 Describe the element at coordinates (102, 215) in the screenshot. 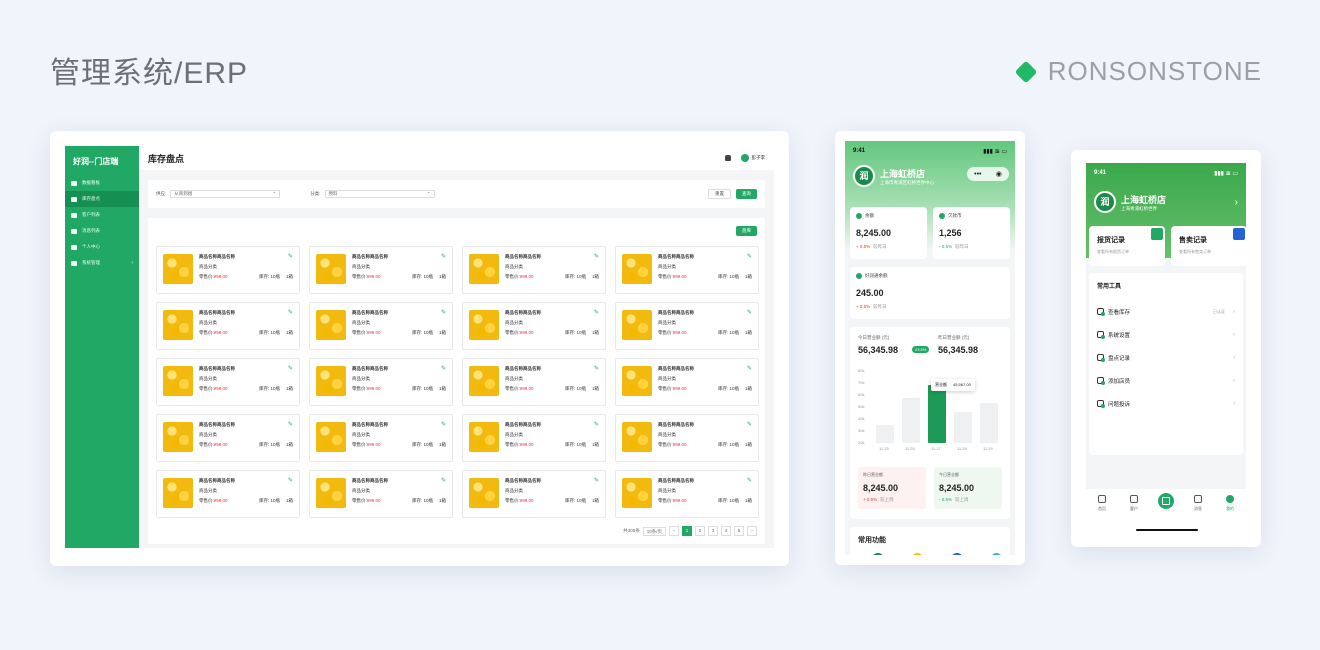

I see `sidebar-item: 客户列表` at that location.